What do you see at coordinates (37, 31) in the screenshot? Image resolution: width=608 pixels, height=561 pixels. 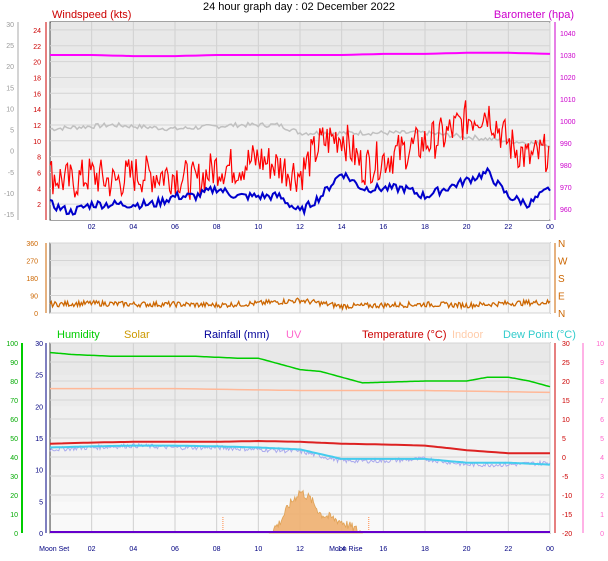 I see `wind-y-tick: 24` at bounding box center [37, 31].